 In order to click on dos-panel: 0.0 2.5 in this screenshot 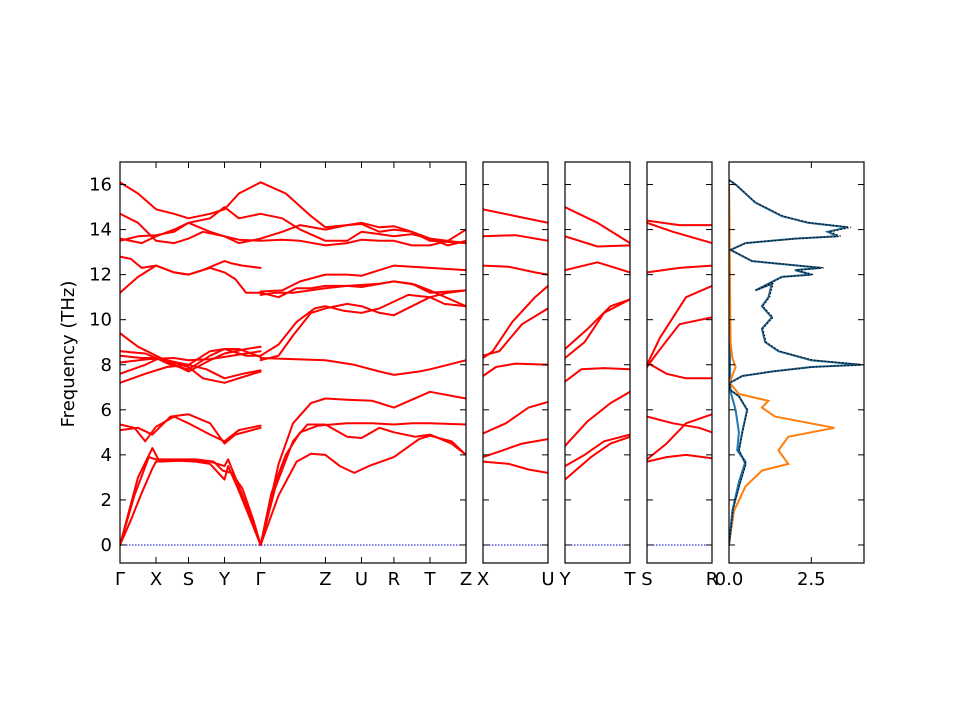, I will do `click(790, 375)`.